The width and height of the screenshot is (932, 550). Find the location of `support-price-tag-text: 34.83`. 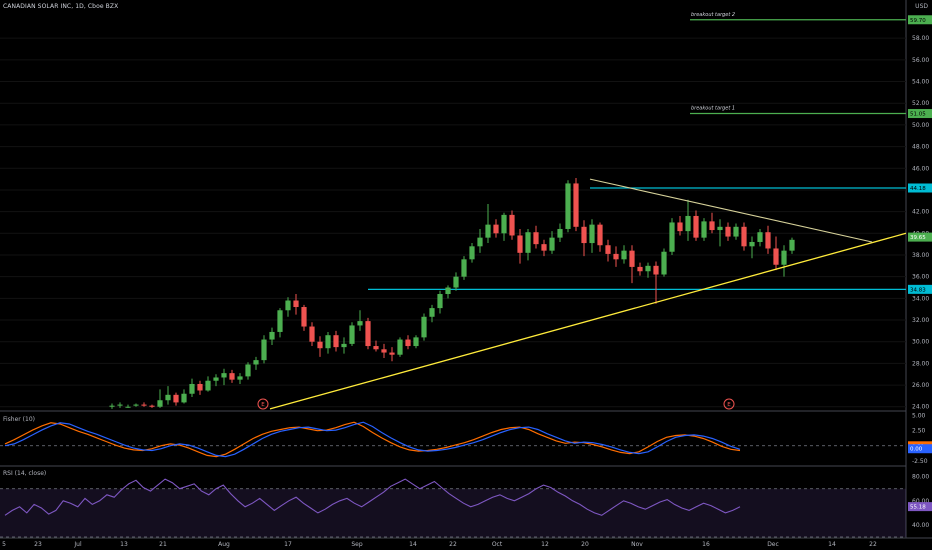

support-price-tag-text: 34.83 is located at coordinates (918, 290).